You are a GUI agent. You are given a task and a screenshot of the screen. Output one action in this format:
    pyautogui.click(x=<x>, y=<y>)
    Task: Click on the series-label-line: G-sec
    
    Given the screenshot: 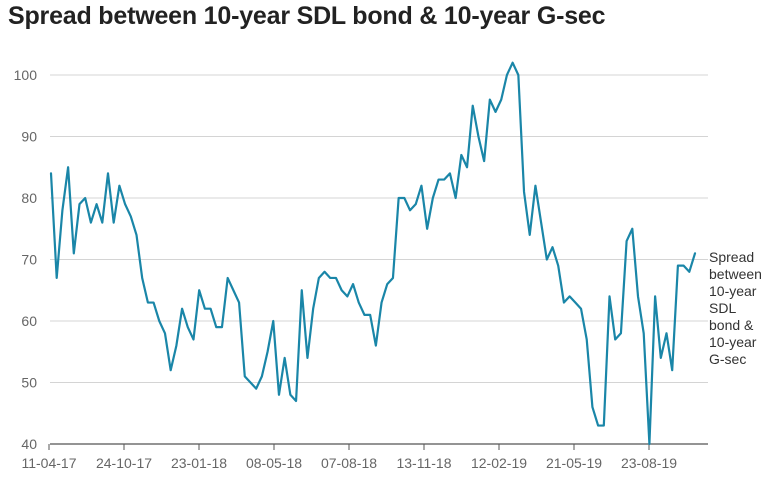 What is the action you would take?
    pyautogui.click(x=727, y=359)
    